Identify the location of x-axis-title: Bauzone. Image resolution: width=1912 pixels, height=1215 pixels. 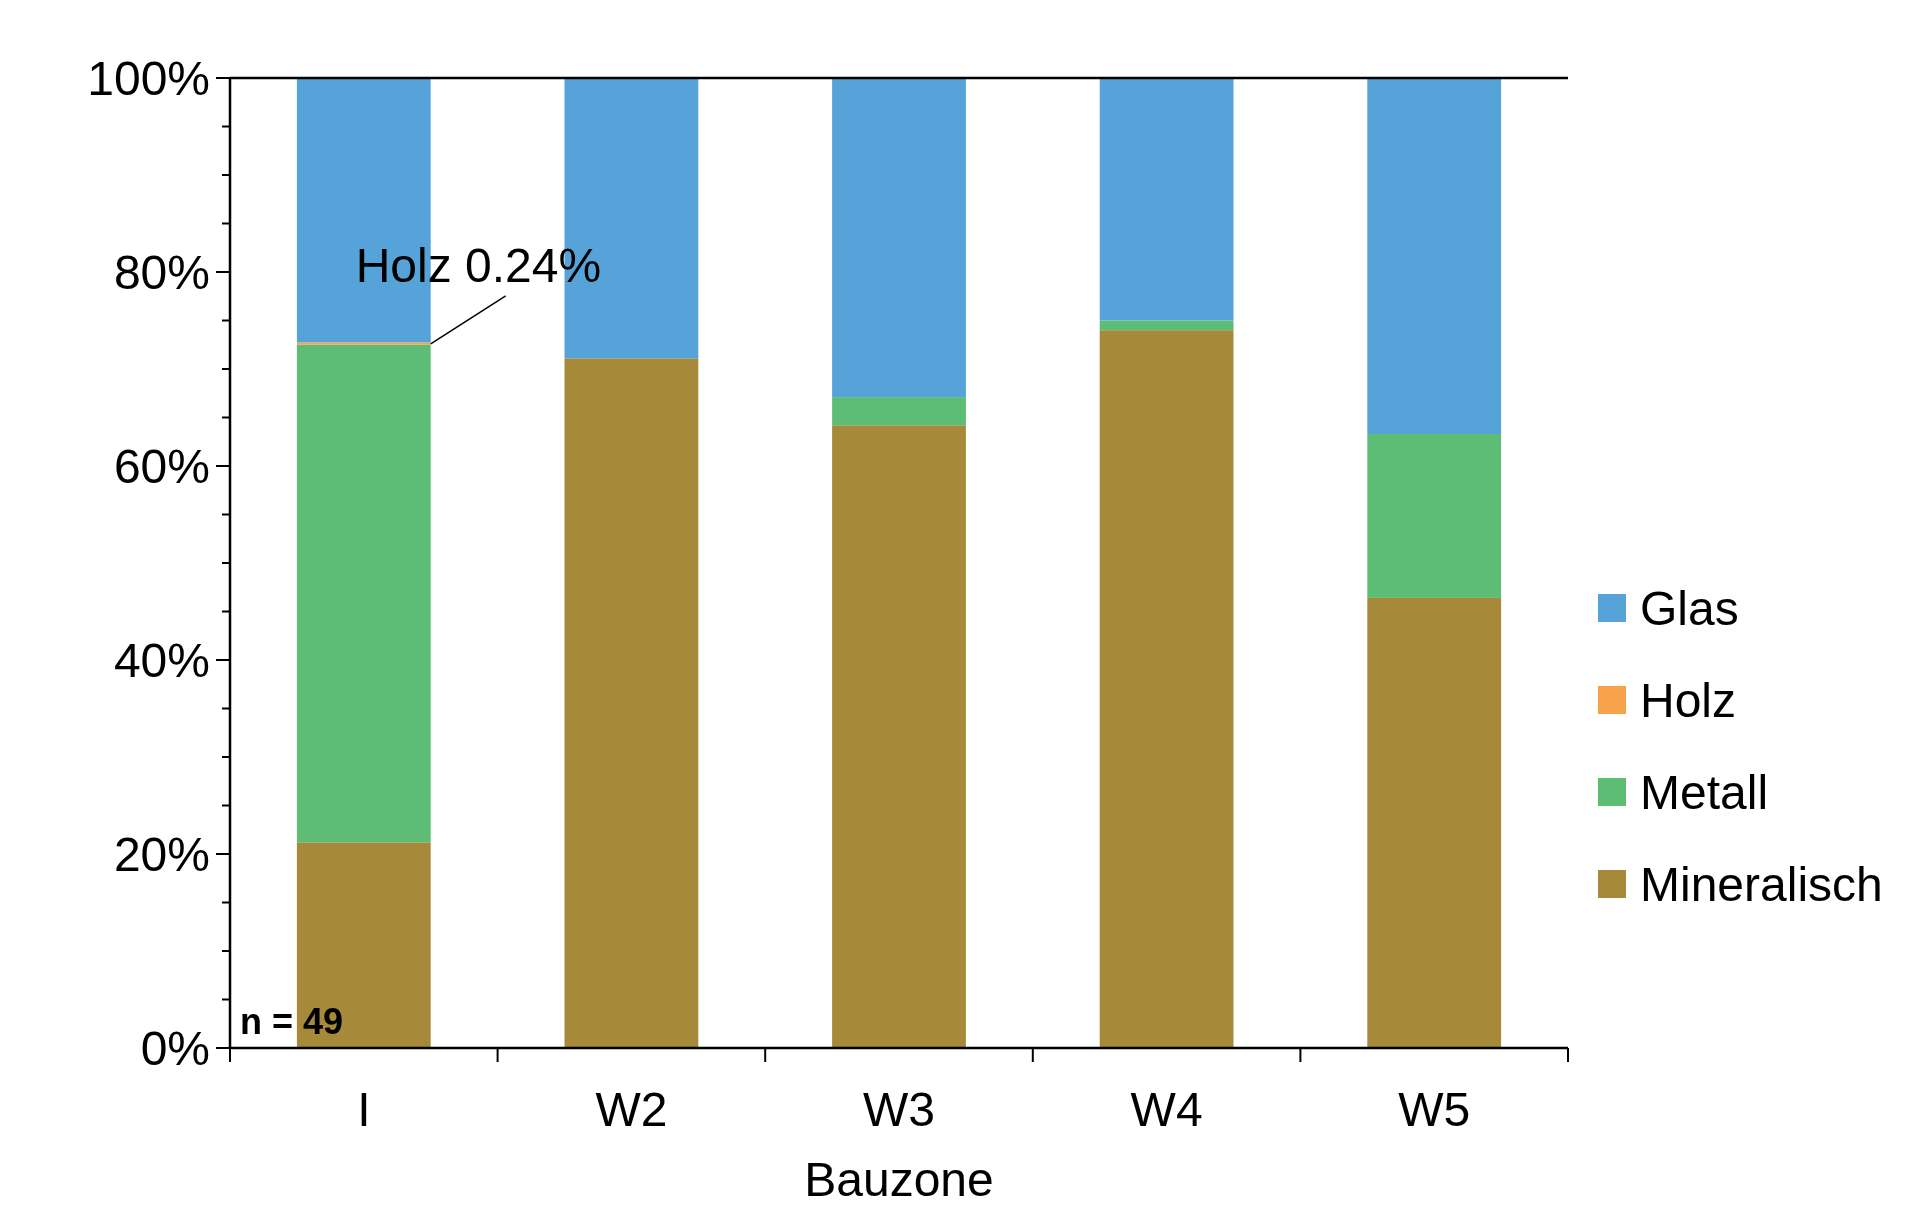
(899, 1179).